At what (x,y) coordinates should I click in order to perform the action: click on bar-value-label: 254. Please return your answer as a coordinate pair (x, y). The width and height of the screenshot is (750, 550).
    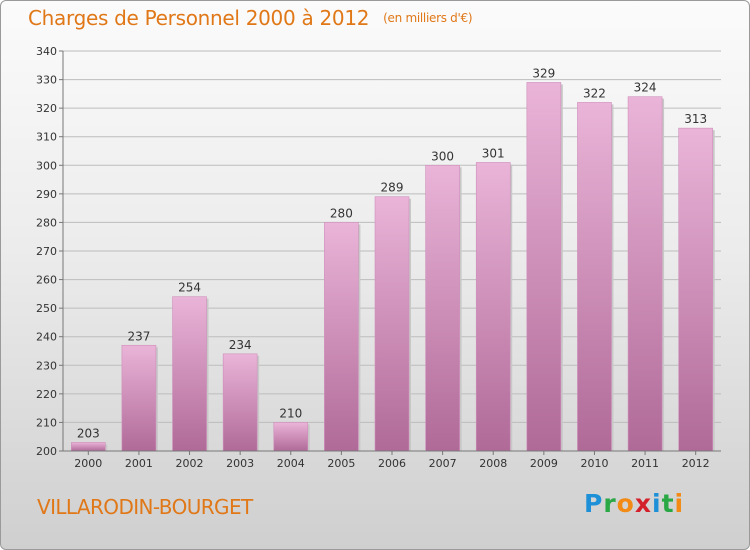
    Looking at the image, I should click on (189, 288).